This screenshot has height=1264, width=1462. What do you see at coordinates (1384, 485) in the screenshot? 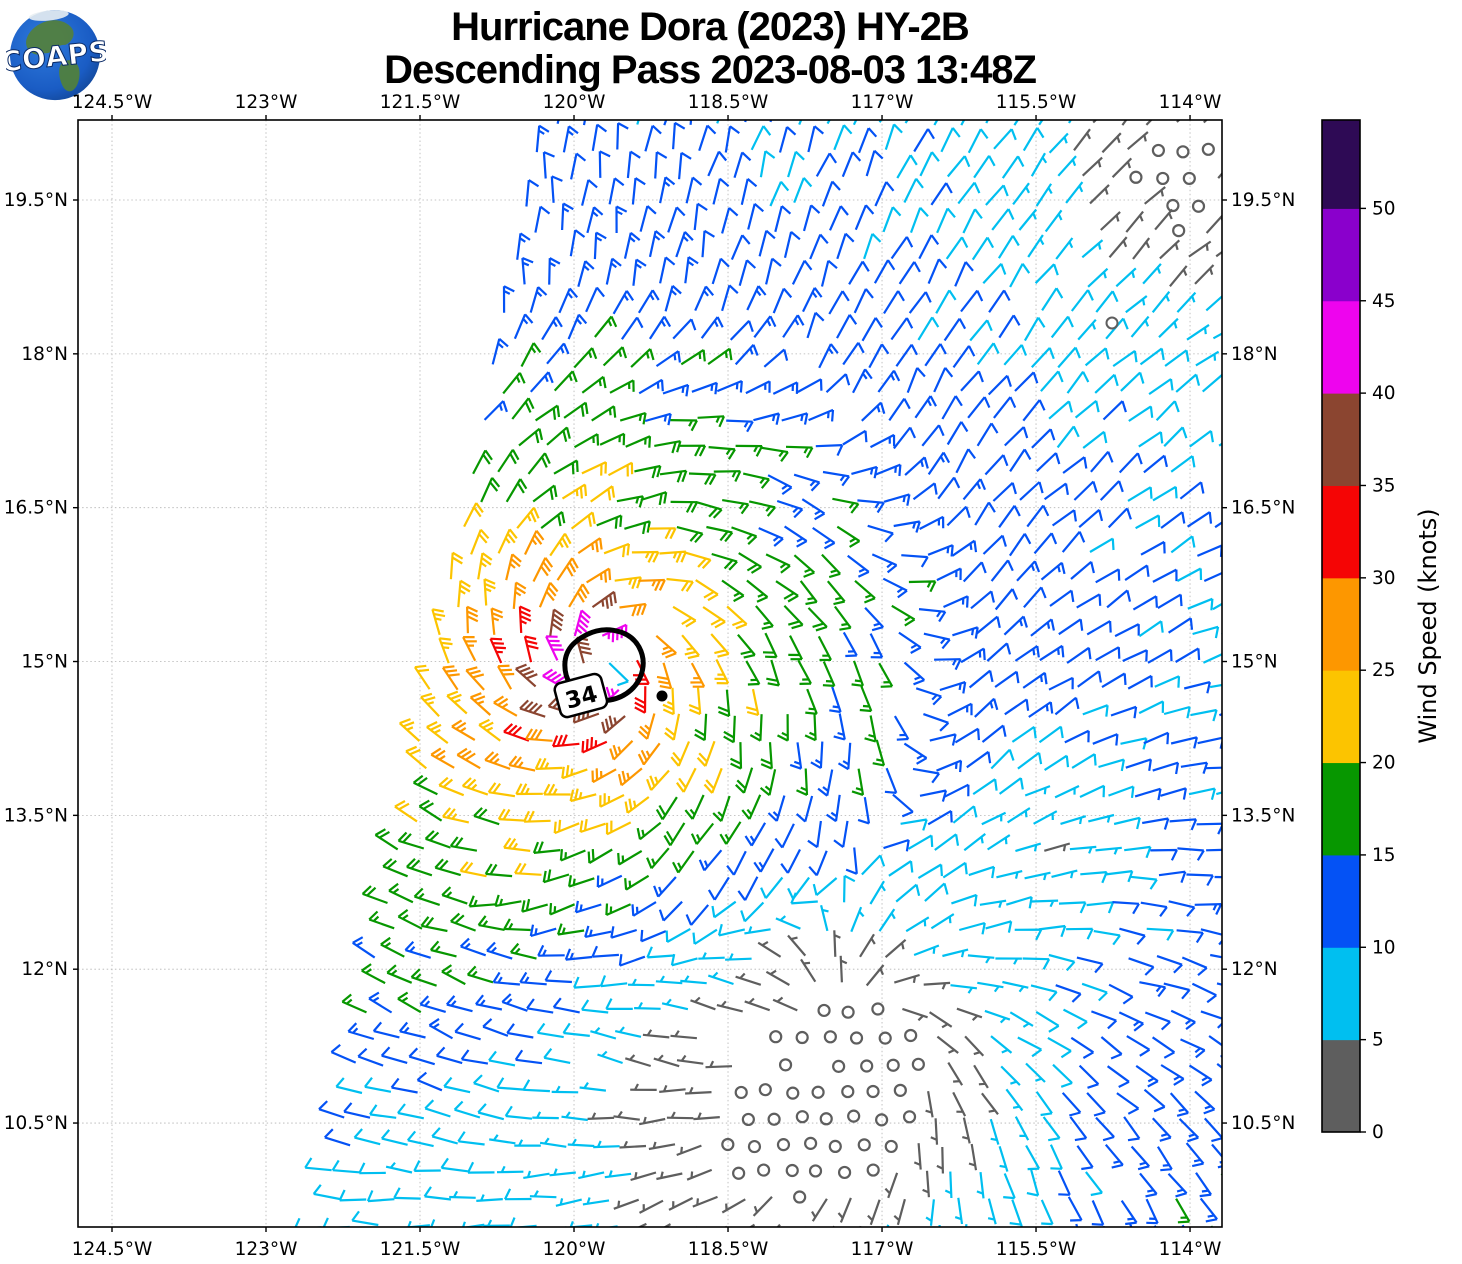
I see `colorbar-tick-label: 35` at bounding box center [1384, 485].